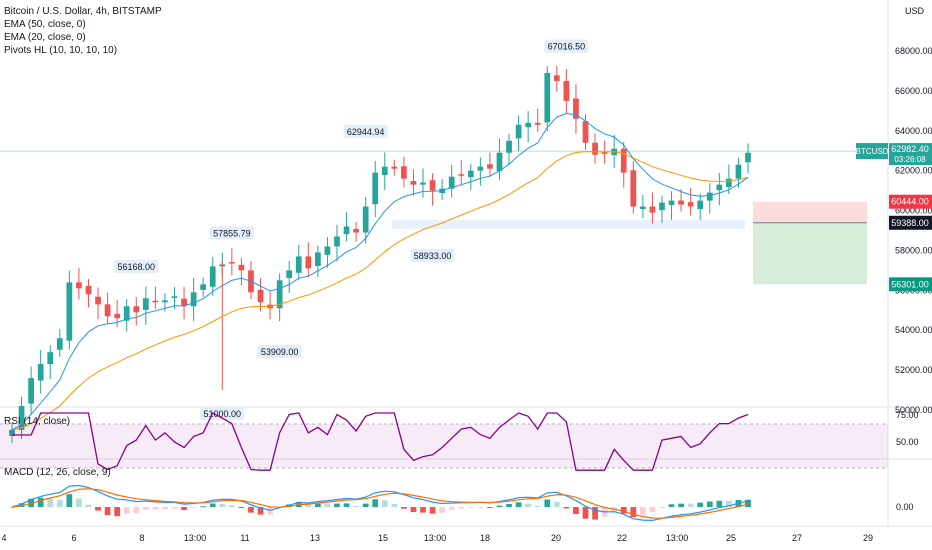 The width and height of the screenshot is (932, 550). Describe the element at coordinates (907, 442) in the screenshot. I see `rsi-tick: 50.00` at that location.